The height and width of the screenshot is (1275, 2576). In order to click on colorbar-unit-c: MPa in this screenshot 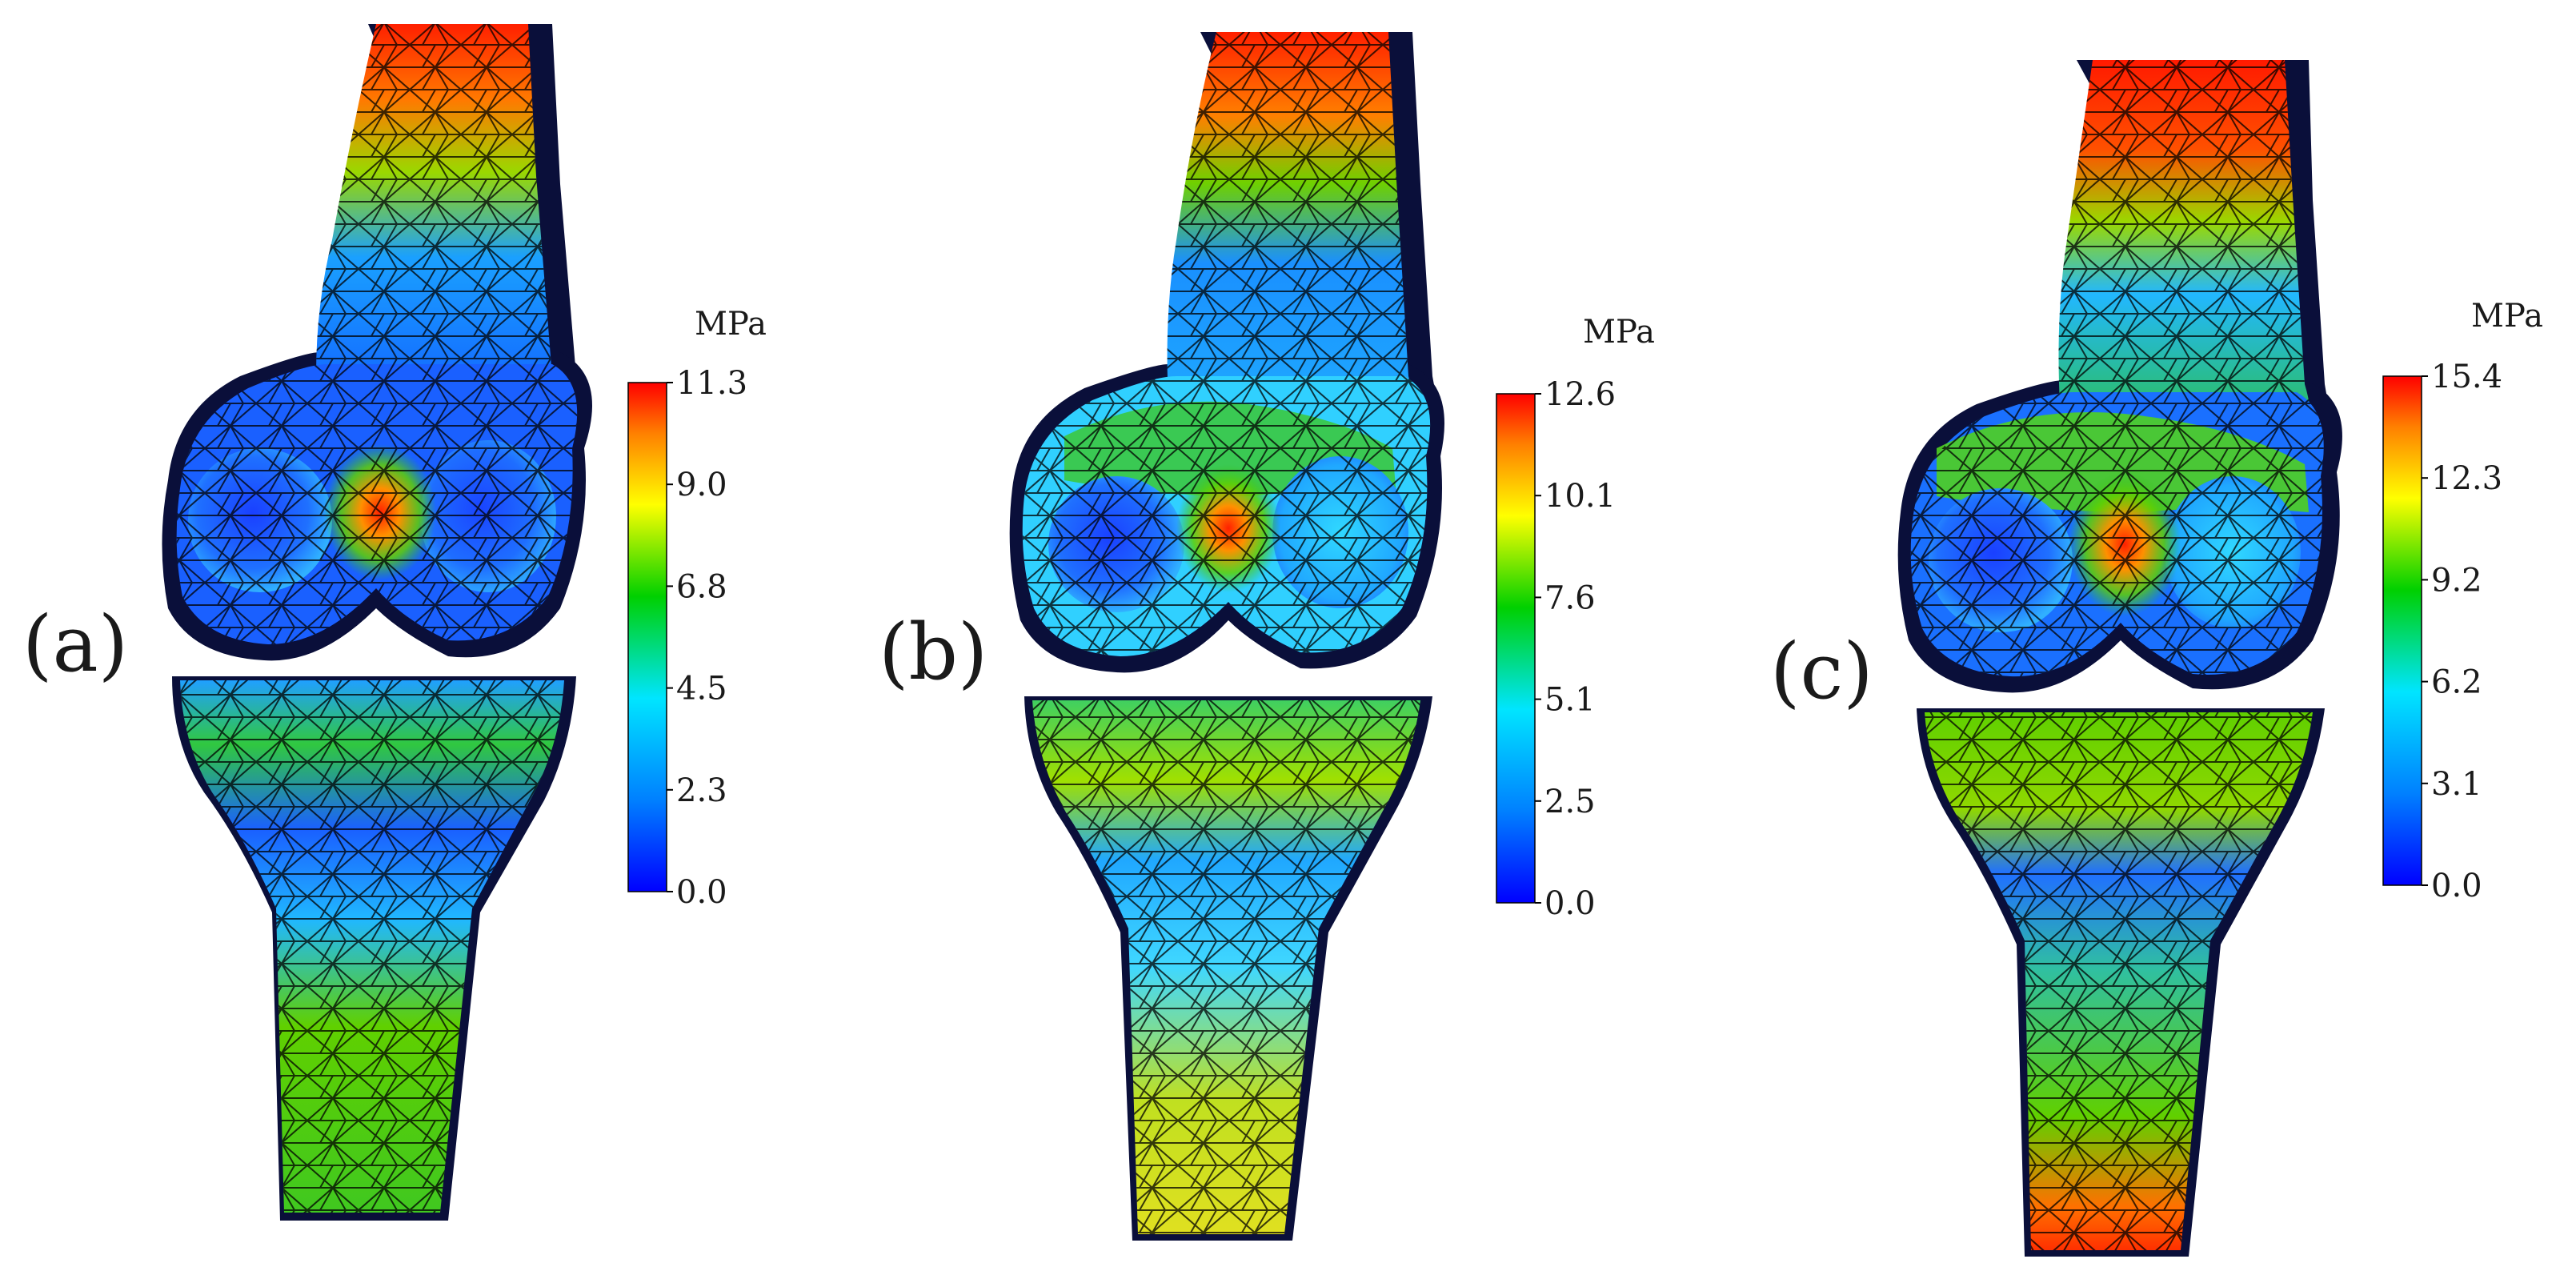, I will do `click(2507, 317)`.